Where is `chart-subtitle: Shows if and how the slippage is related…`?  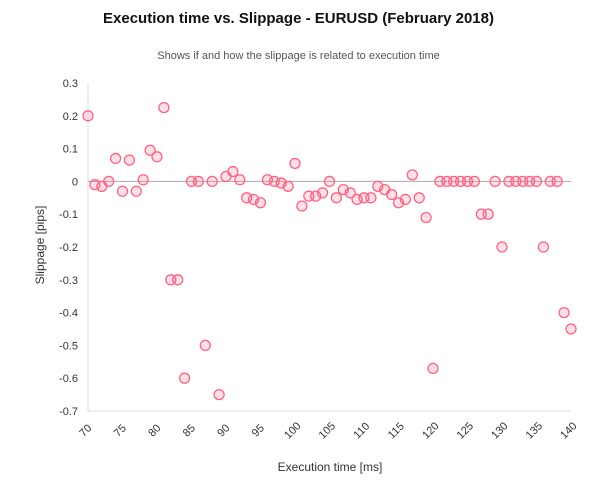 chart-subtitle: Shows if and how the slippage is related… is located at coordinates (298, 56).